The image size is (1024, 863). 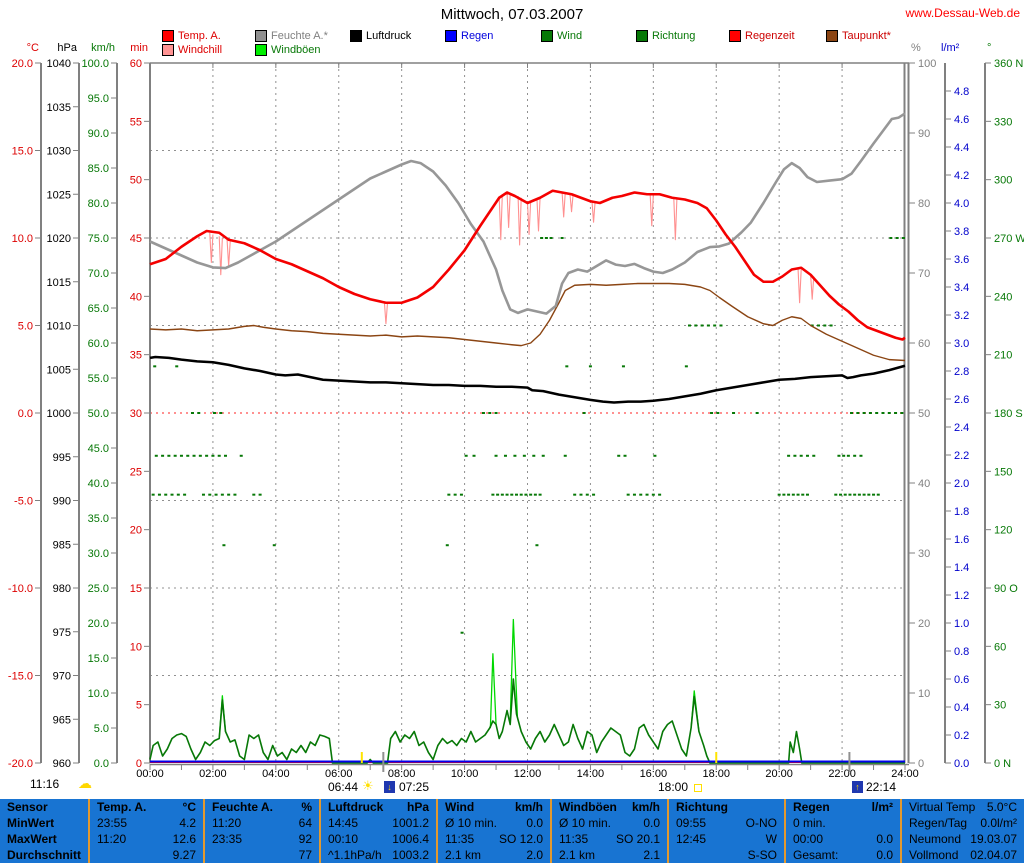 I want to click on legend-item-feuchte-a-: Feuchte A.*, so click(x=291, y=36).